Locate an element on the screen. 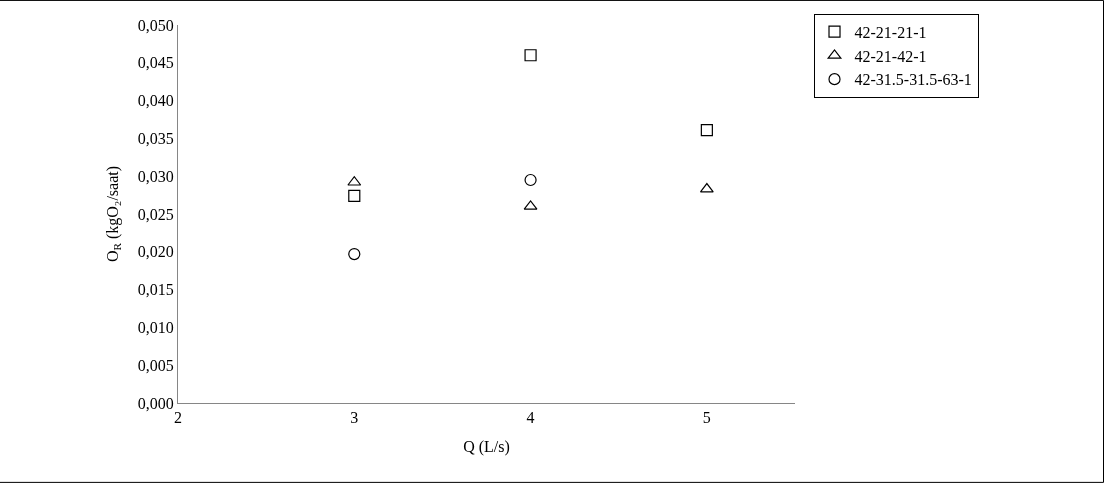  y-tick-label: 0,030 is located at coordinates (155, 176).